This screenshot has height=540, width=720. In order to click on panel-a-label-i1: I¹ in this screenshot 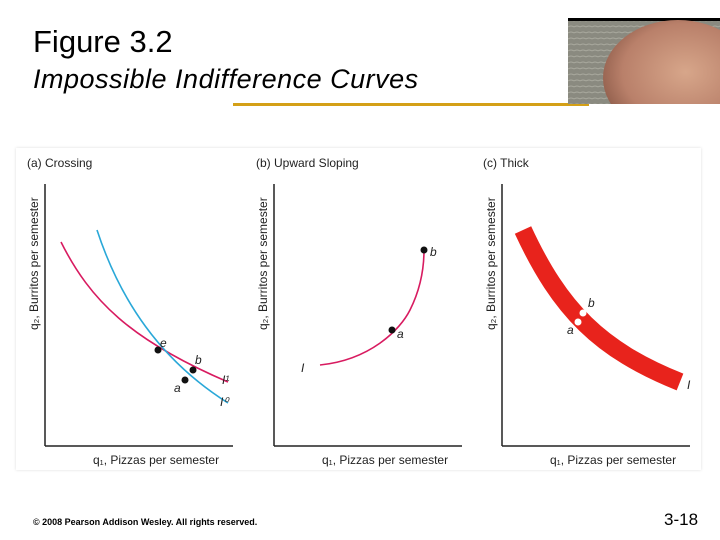, I will do `click(225, 380)`.